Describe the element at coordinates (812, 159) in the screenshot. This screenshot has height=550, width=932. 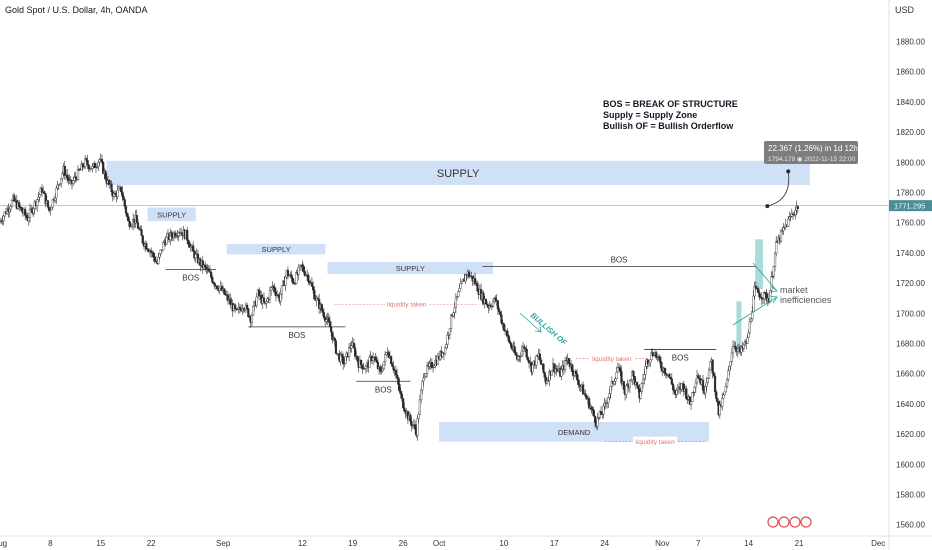
I see `projection-sub-label: 1794.179 ◉ 2022-11-15 22:00` at that location.